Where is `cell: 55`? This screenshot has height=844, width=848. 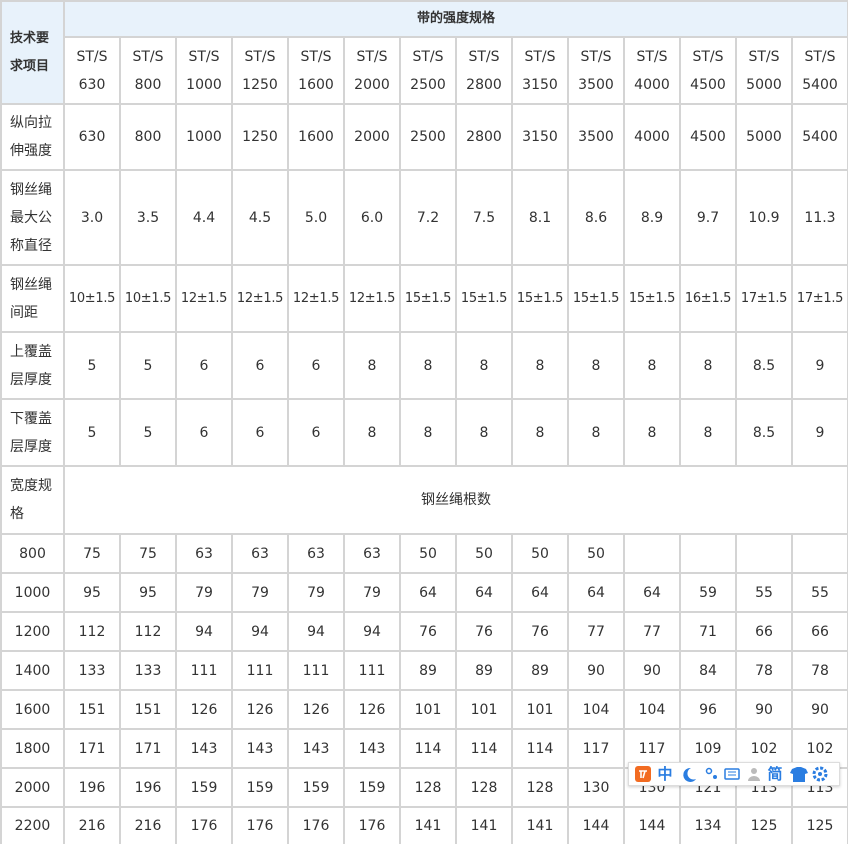
cell: 55 is located at coordinates (819, 592).